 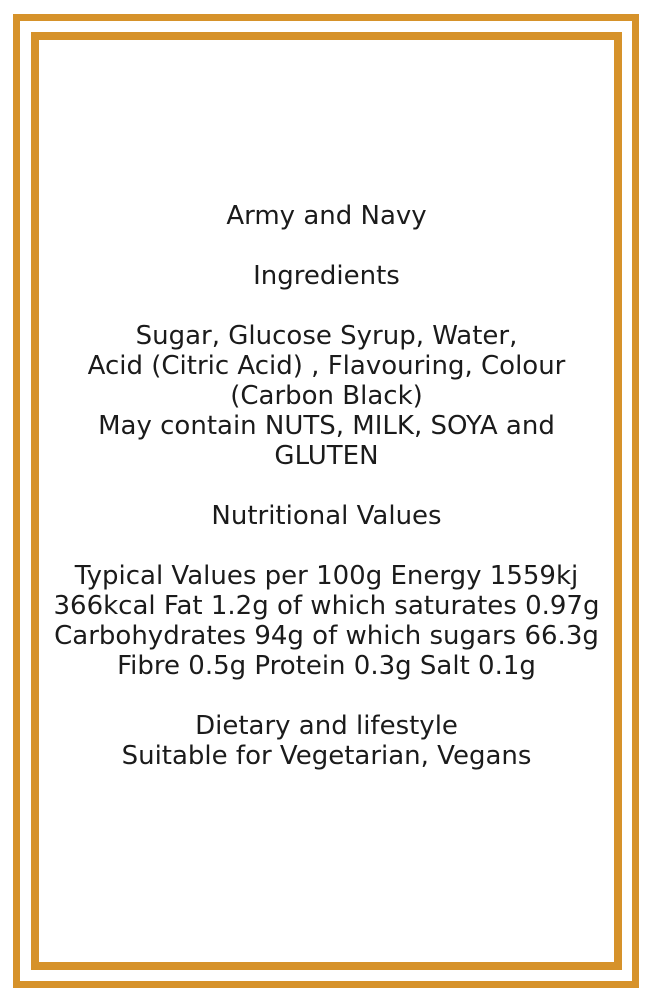 What do you see at coordinates (326, 726) in the screenshot?
I see `dietary-heading: Dietary and lifestyle` at bounding box center [326, 726].